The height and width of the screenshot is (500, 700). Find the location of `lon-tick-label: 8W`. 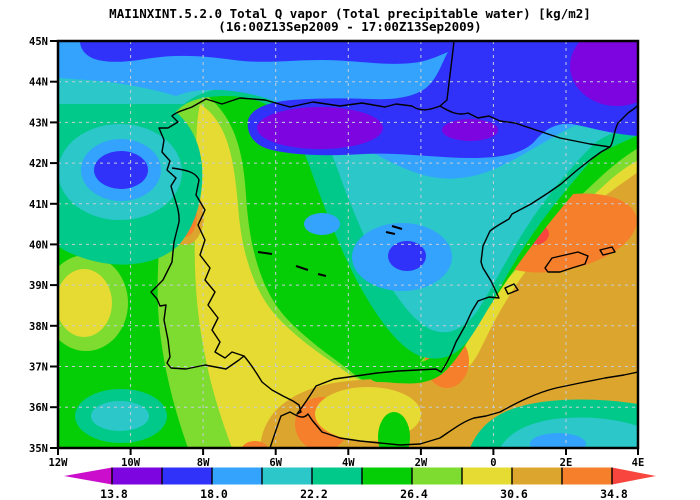

lon-tick-label: 8W is located at coordinates (203, 463).